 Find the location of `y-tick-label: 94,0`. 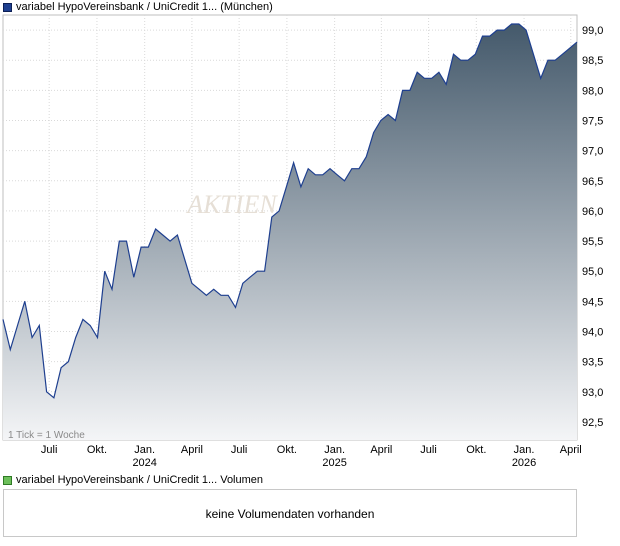

y-tick-label: 94,0 is located at coordinates (592, 332).